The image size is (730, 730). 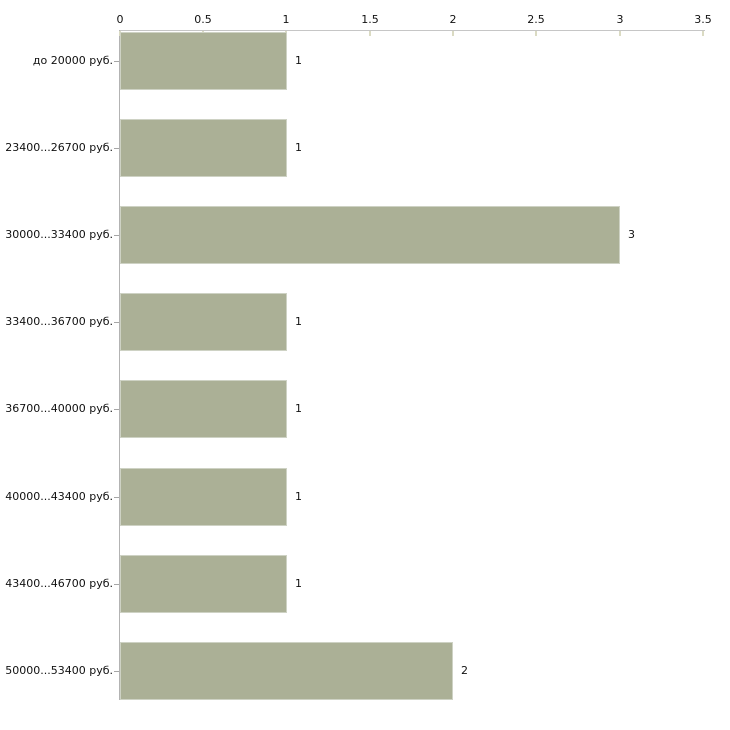 I want to click on category-label: до 20000 руб., so click(x=72, y=60).